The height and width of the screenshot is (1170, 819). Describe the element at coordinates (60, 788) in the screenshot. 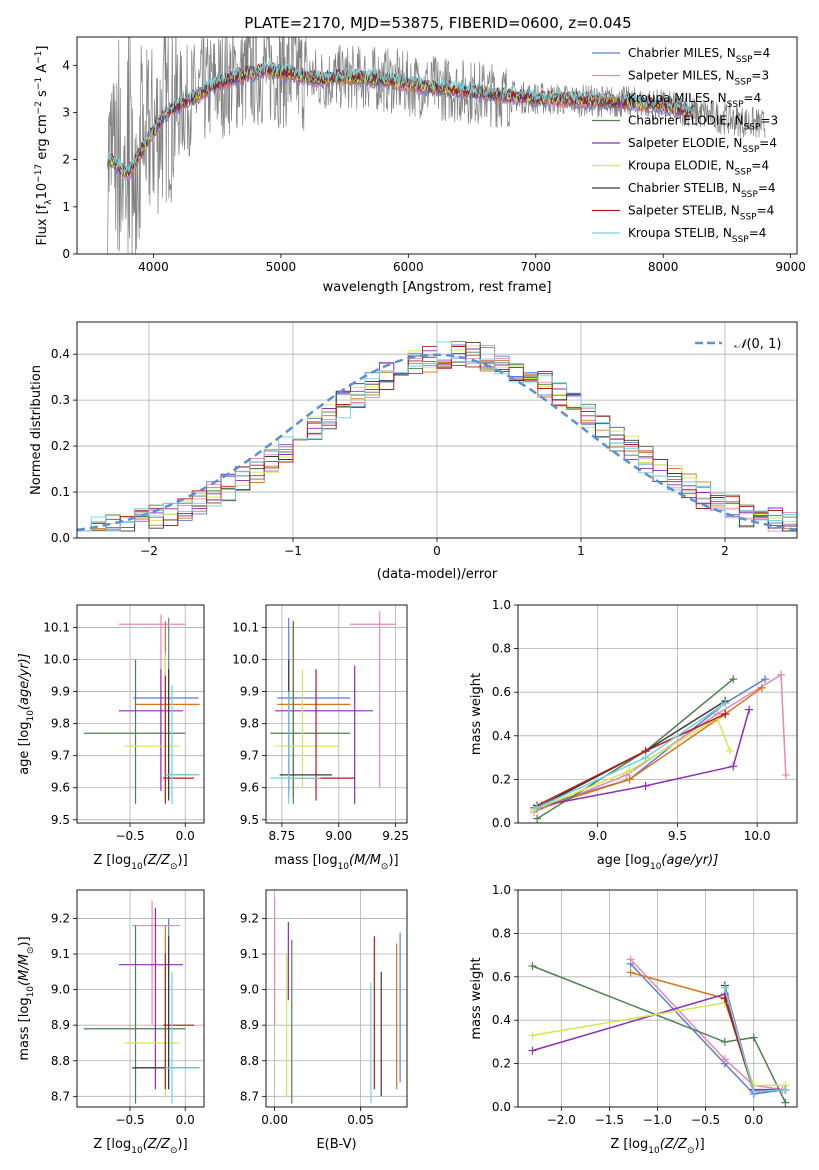

I see `y-tick-label: 9.6` at that location.